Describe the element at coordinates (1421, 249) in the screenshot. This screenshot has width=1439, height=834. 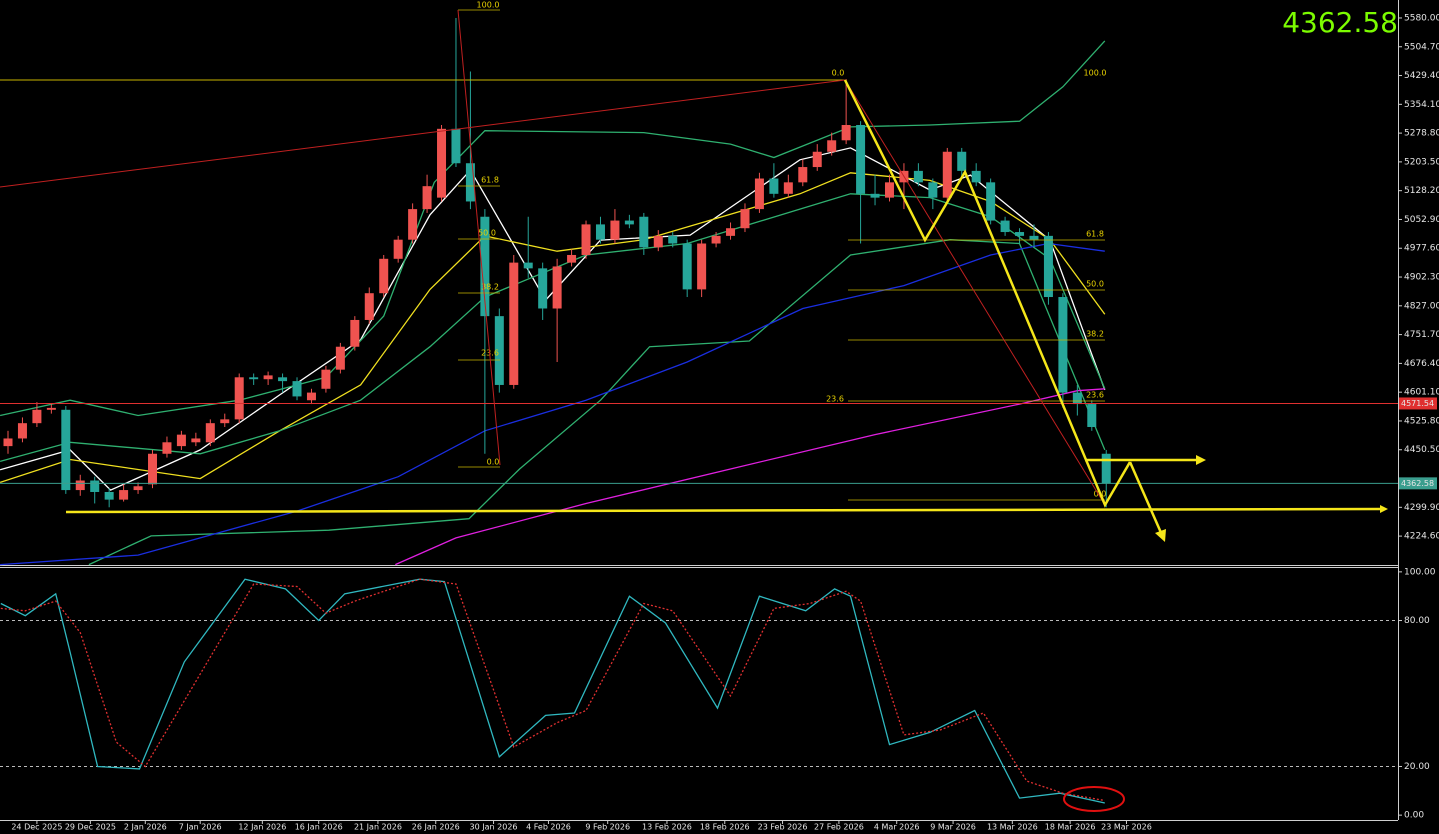
I see `y-tick-label: 4977.60` at that location.